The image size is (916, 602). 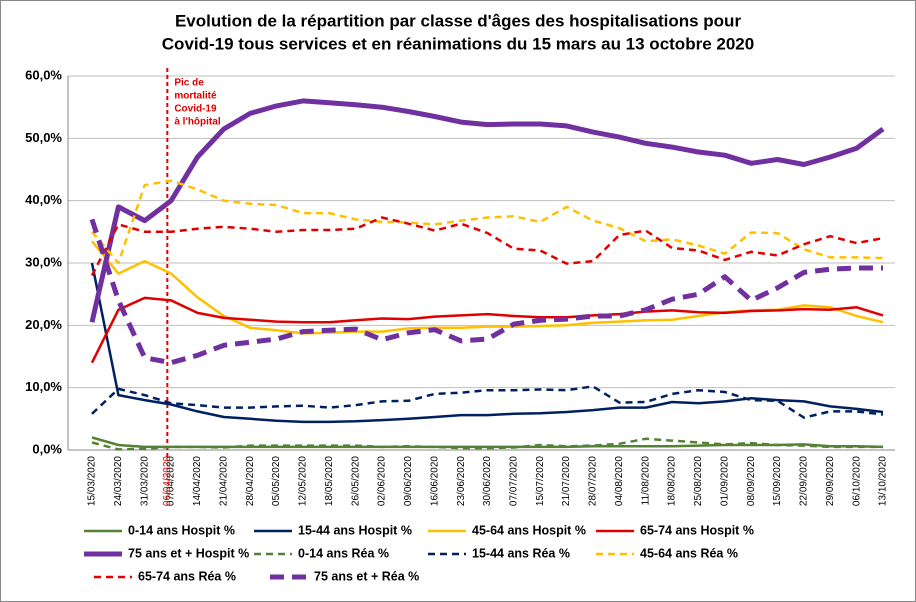 I want to click on x-tick-label: 15/07/2020, so click(x=540, y=481).